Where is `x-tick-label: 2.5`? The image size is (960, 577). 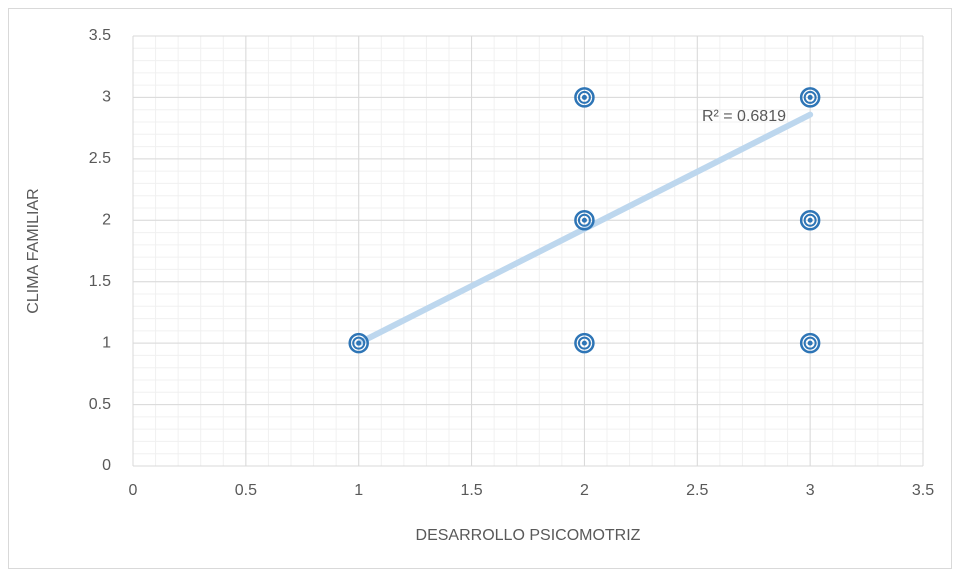
x-tick-label: 2.5 is located at coordinates (697, 490).